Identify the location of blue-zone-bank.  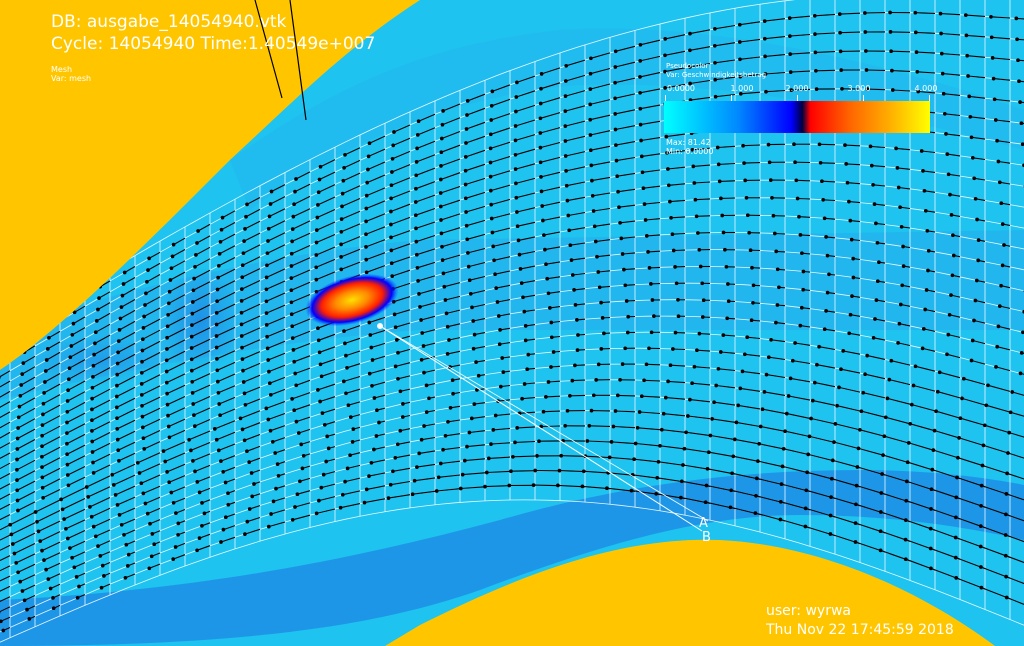
(100, 360).